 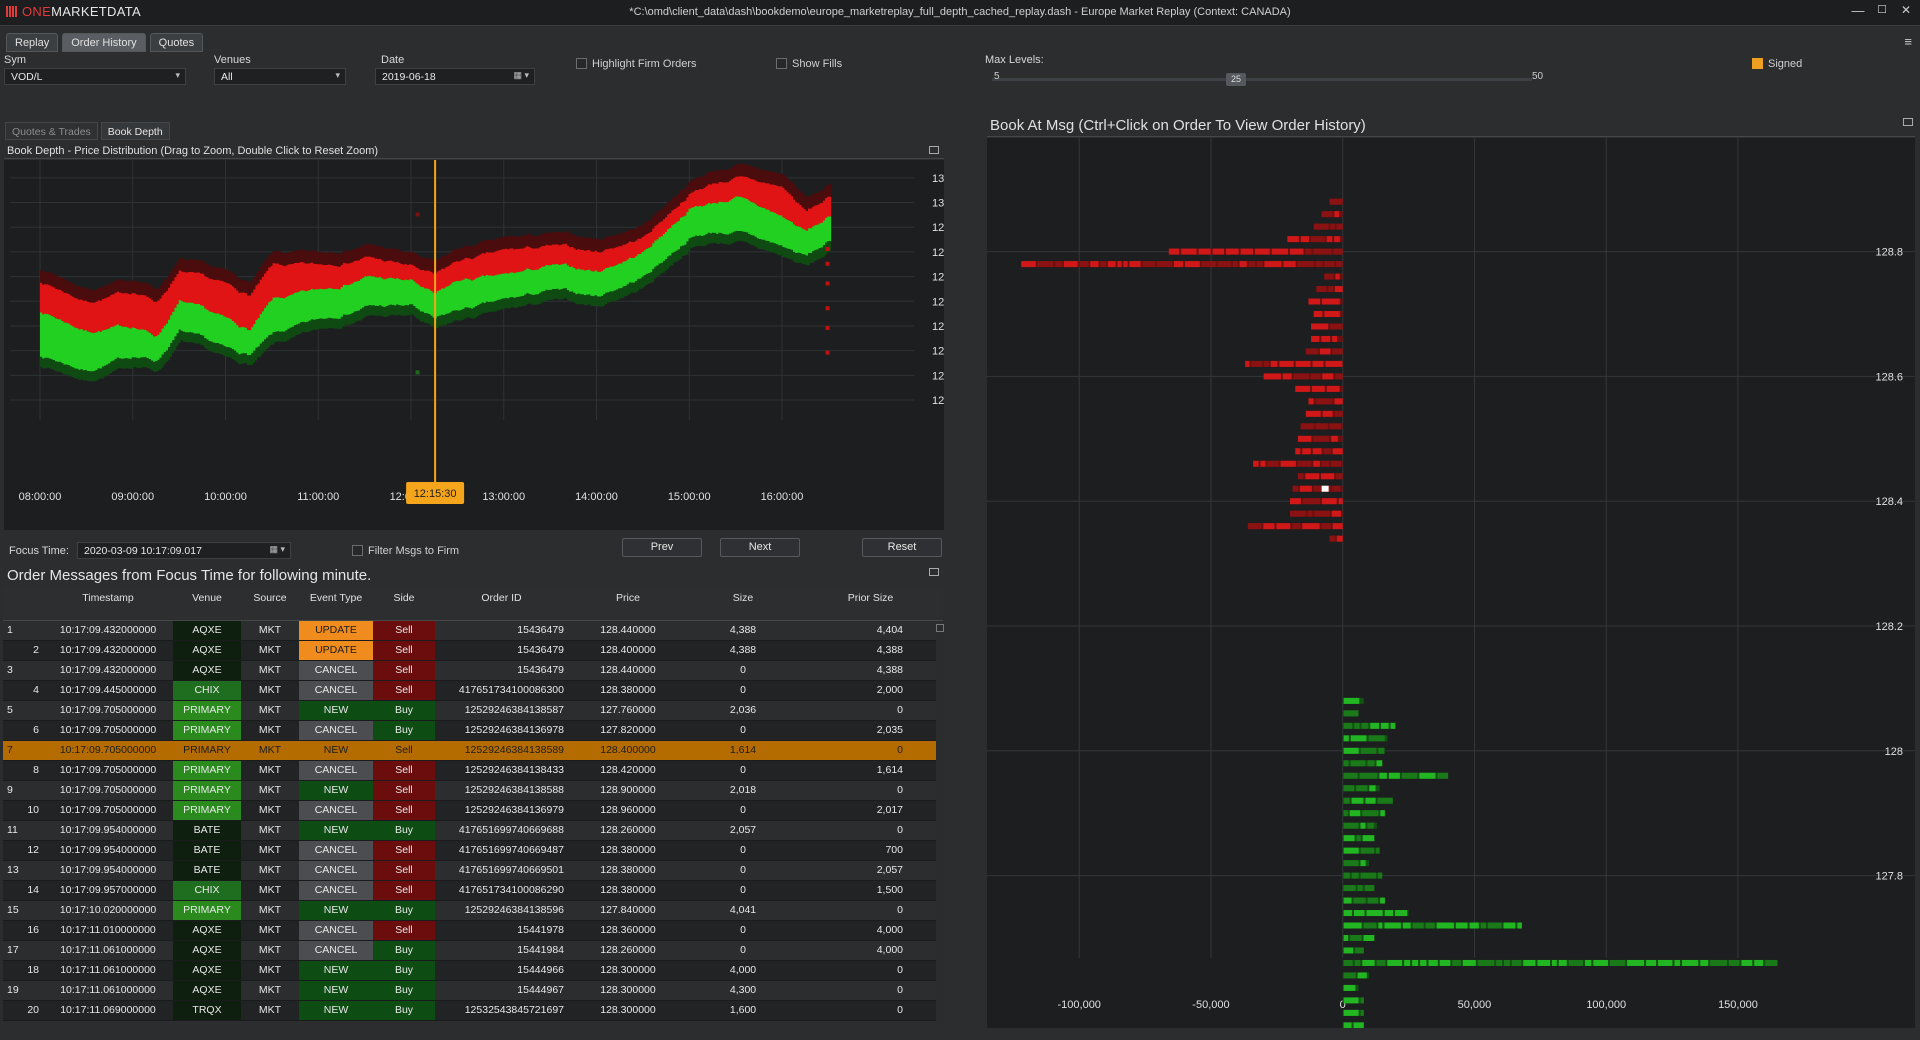 What do you see at coordinates (95, 76) in the screenshot?
I see `sym-select: VOD/L ▾` at bounding box center [95, 76].